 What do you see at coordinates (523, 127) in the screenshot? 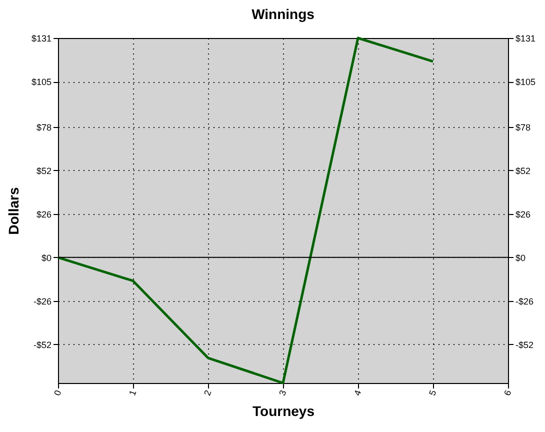
I see `y2-tick-label: $78` at bounding box center [523, 127].